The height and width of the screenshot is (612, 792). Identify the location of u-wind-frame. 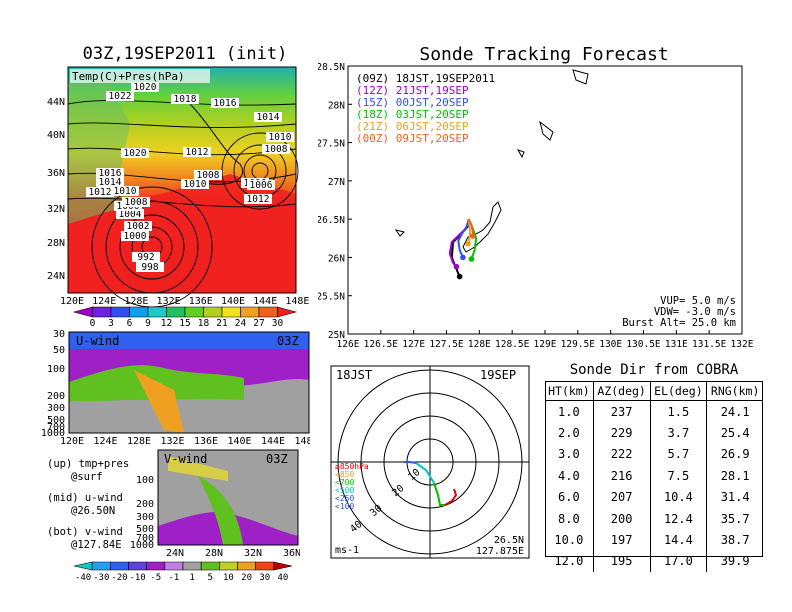
(189, 382).